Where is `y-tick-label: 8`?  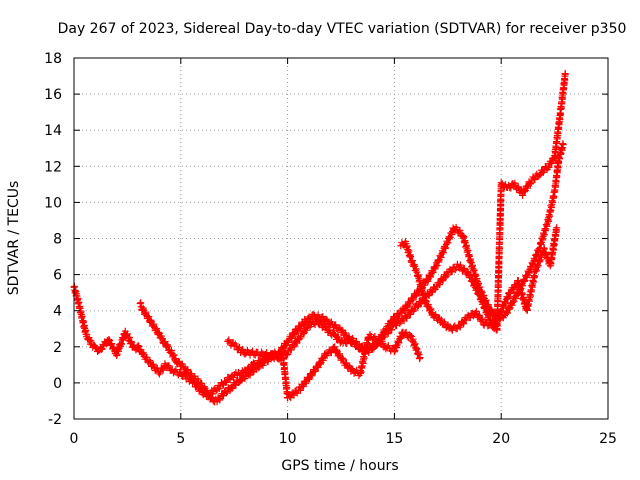 y-tick-label: 8 is located at coordinates (57, 240).